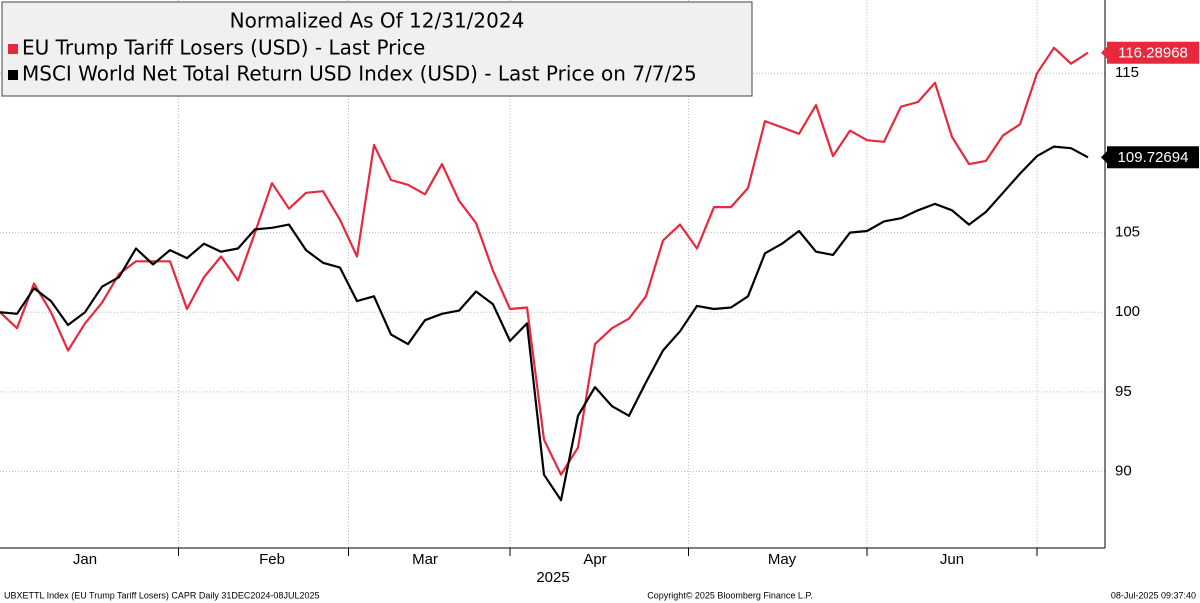 This screenshot has width=1200, height=603. Describe the element at coordinates (552, 577) in the screenshot. I see `x-axis-label: 2025` at that location.